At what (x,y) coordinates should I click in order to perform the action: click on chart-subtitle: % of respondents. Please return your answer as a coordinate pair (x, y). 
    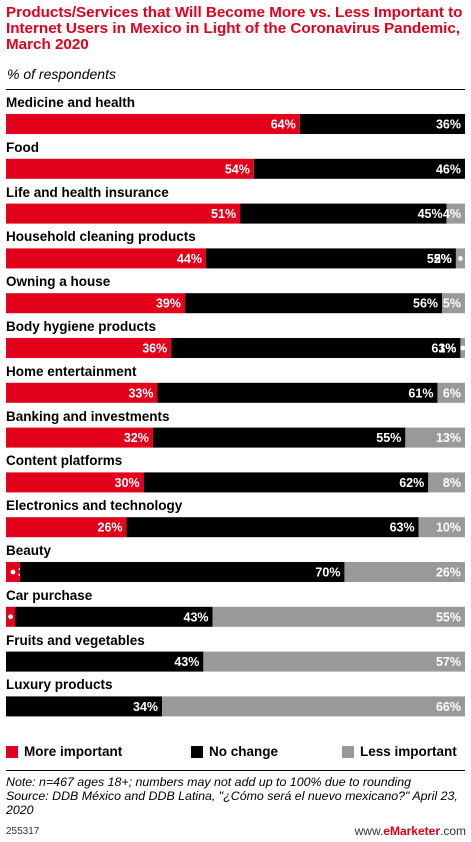
    Looking at the image, I should click on (61, 74).